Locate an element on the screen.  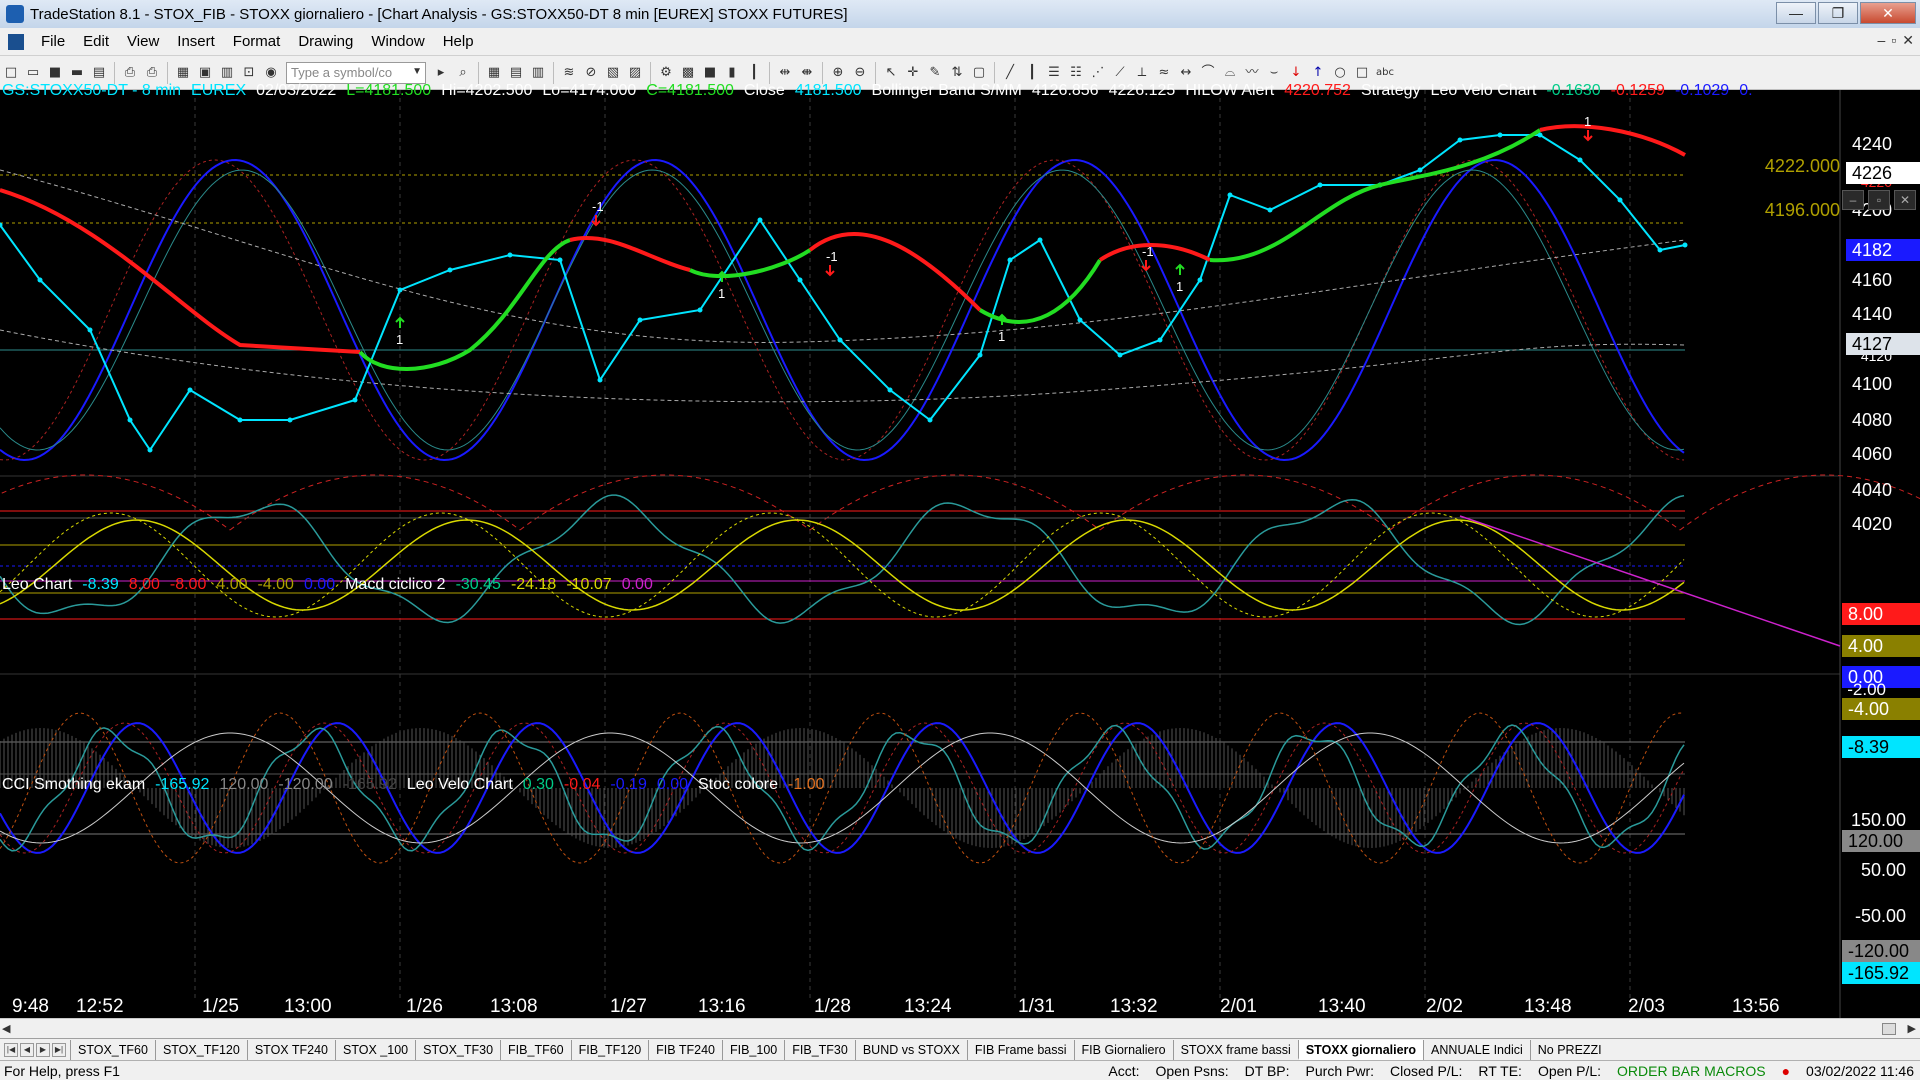
close-button: ✕ is located at coordinates (1888, 13).